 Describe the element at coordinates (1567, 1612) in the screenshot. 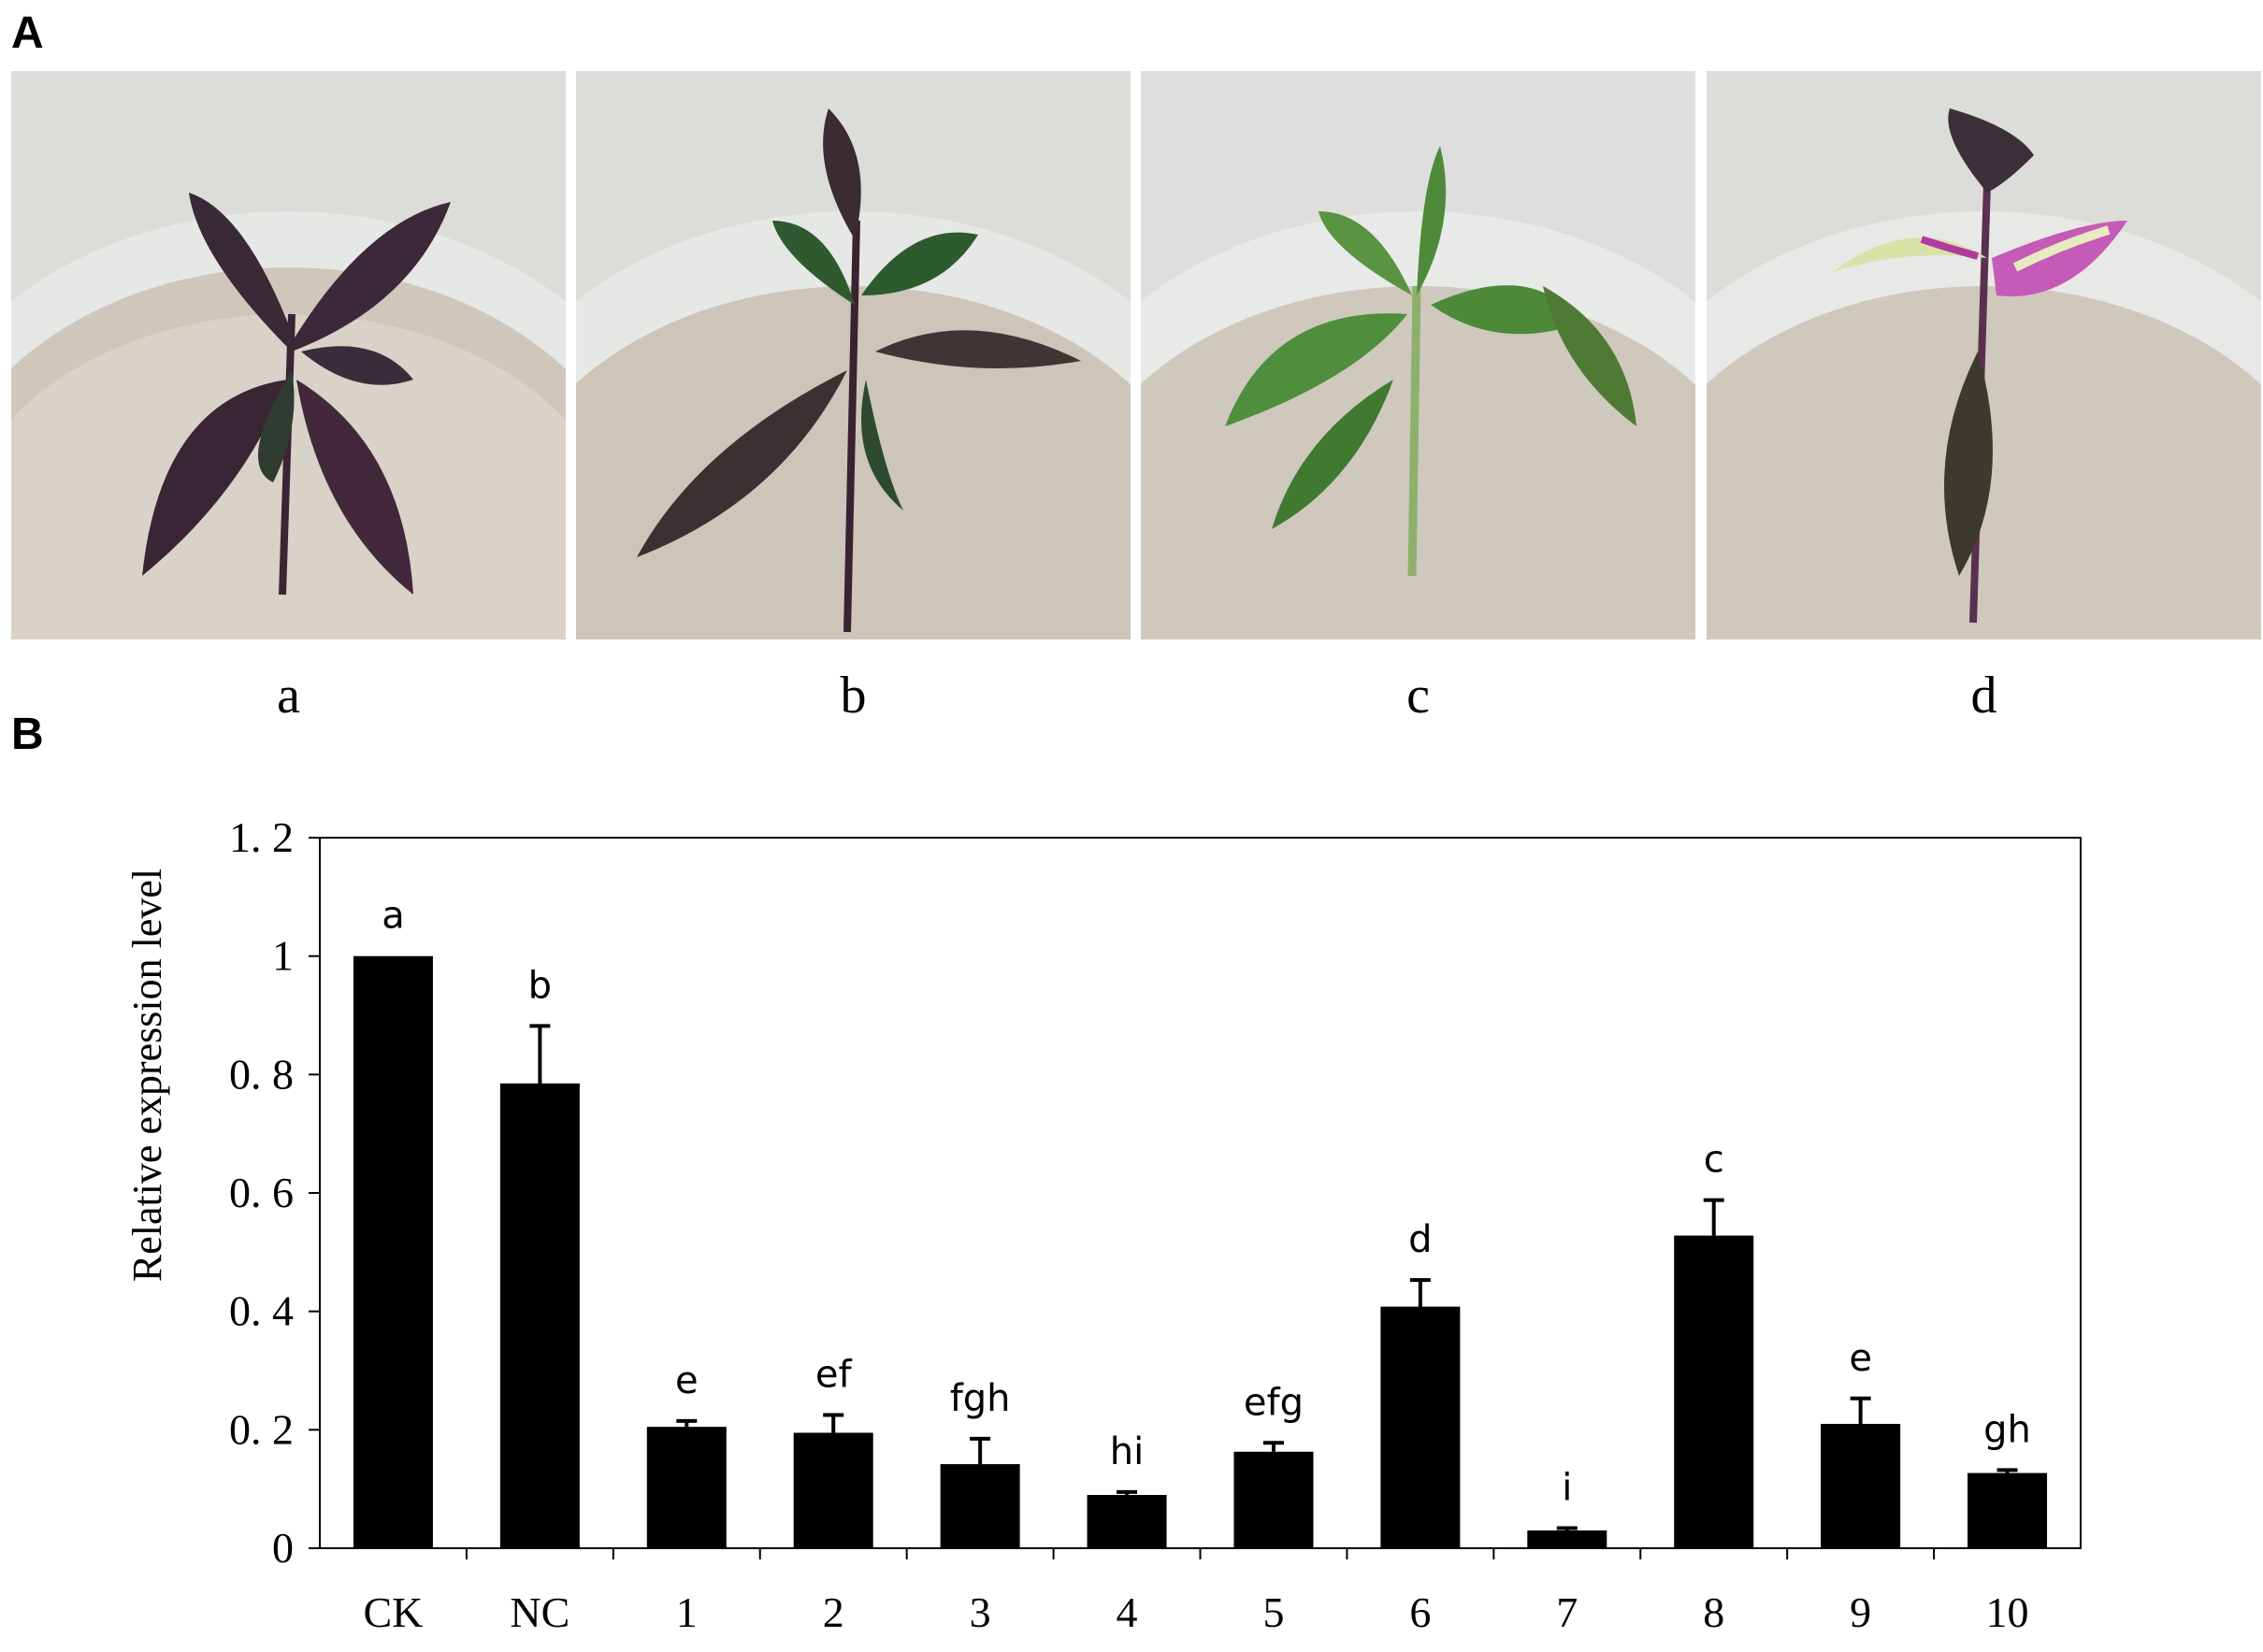

I see `x-tick-label: 7` at that location.